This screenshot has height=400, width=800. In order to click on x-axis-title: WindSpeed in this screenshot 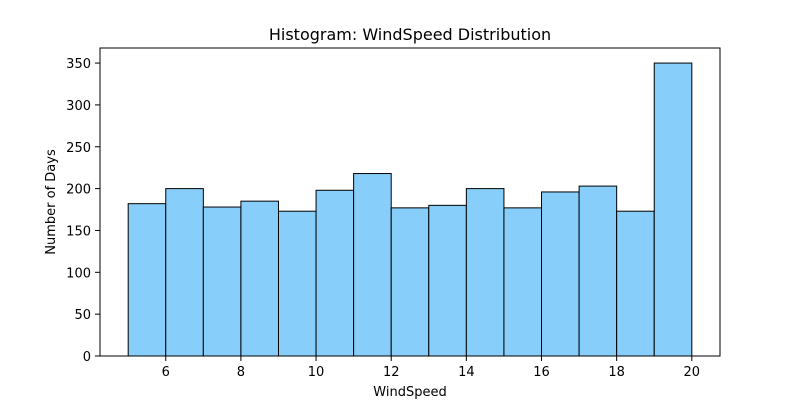, I will do `click(409, 392)`.